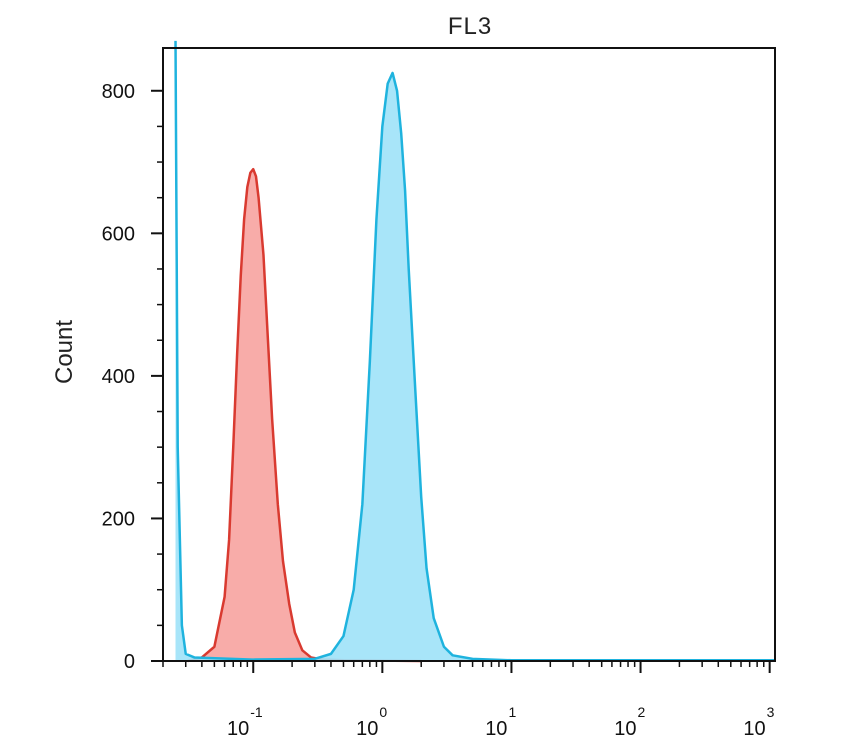 Image resolution: width=860 pixels, height=755 pixels. Describe the element at coordinates (771, 712) in the screenshot. I see `x-tick-exponent: 3` at that location.